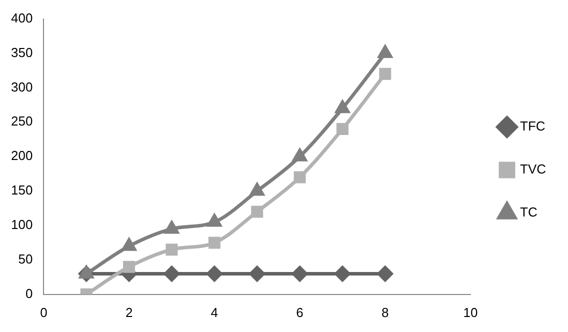  I want to click on y-tick-label: 100, so click(21, 224).